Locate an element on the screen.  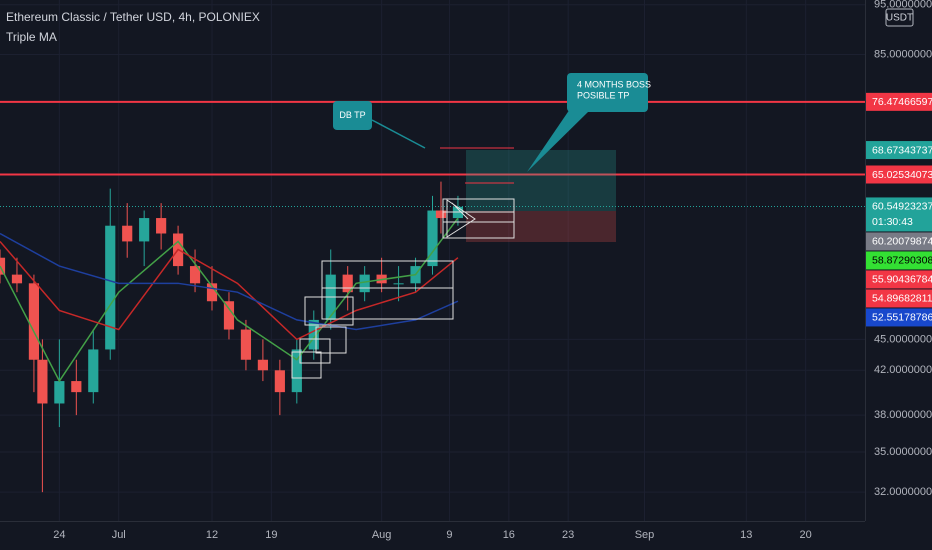
currency: USDT is located at coordinates (899, 18).